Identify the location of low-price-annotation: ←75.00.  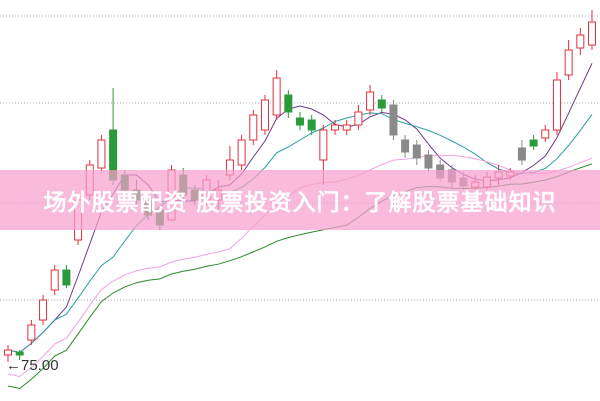
(32, 365).